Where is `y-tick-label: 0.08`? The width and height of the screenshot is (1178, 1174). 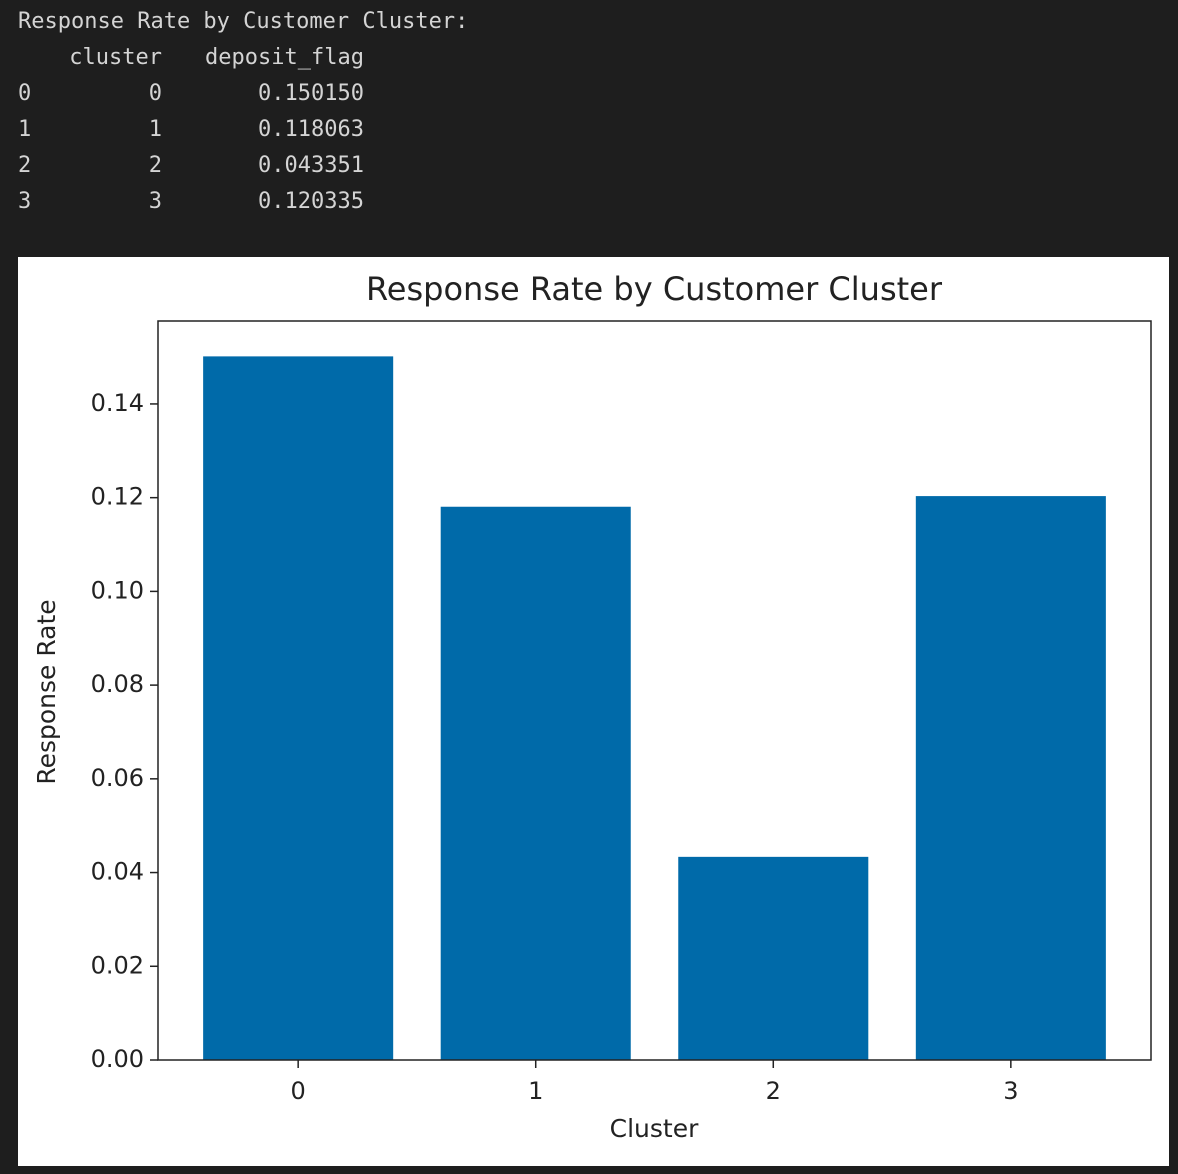
y-tick-label: 0.08 is located at coordinates (117, 684).